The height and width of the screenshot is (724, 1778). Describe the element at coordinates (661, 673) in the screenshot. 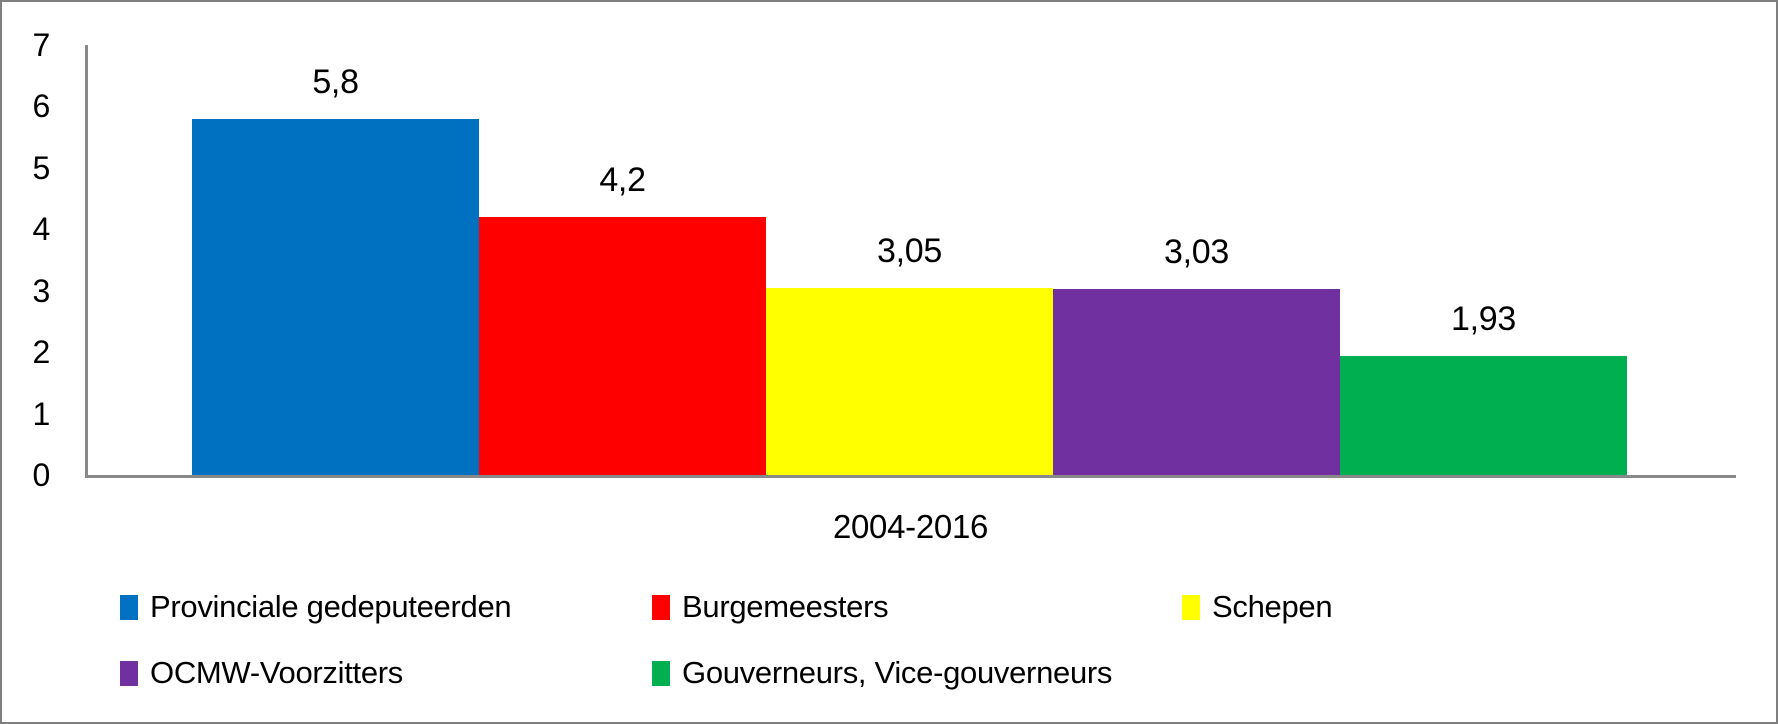

I see `legend-swatch-gouverneurs-vice-gouverneurs` at that location.